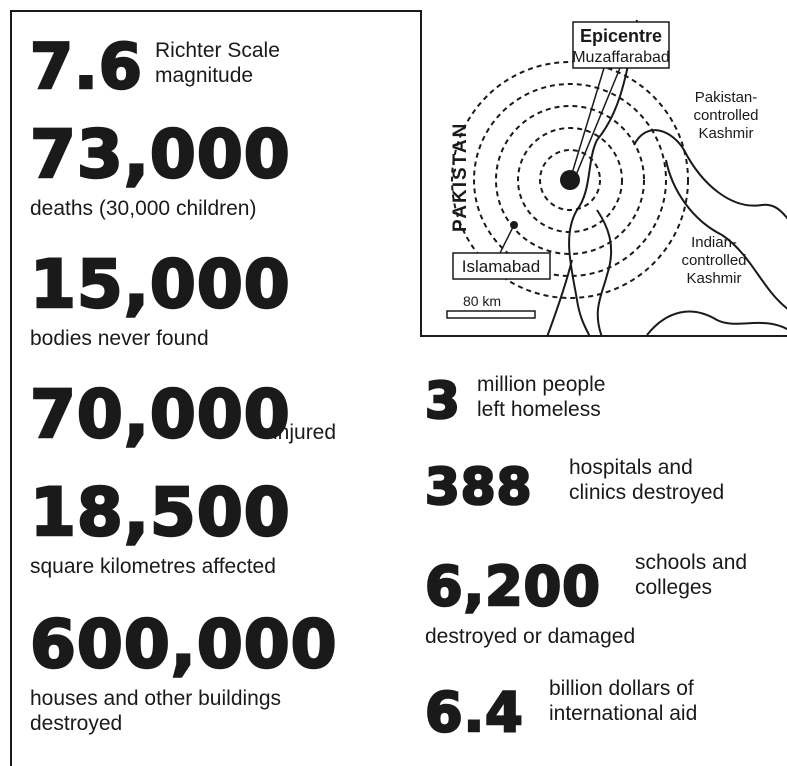 Image resolution: width=787 pixels, height=766 pixels. I want to click on epicentre-label-box, so click(621, 45).